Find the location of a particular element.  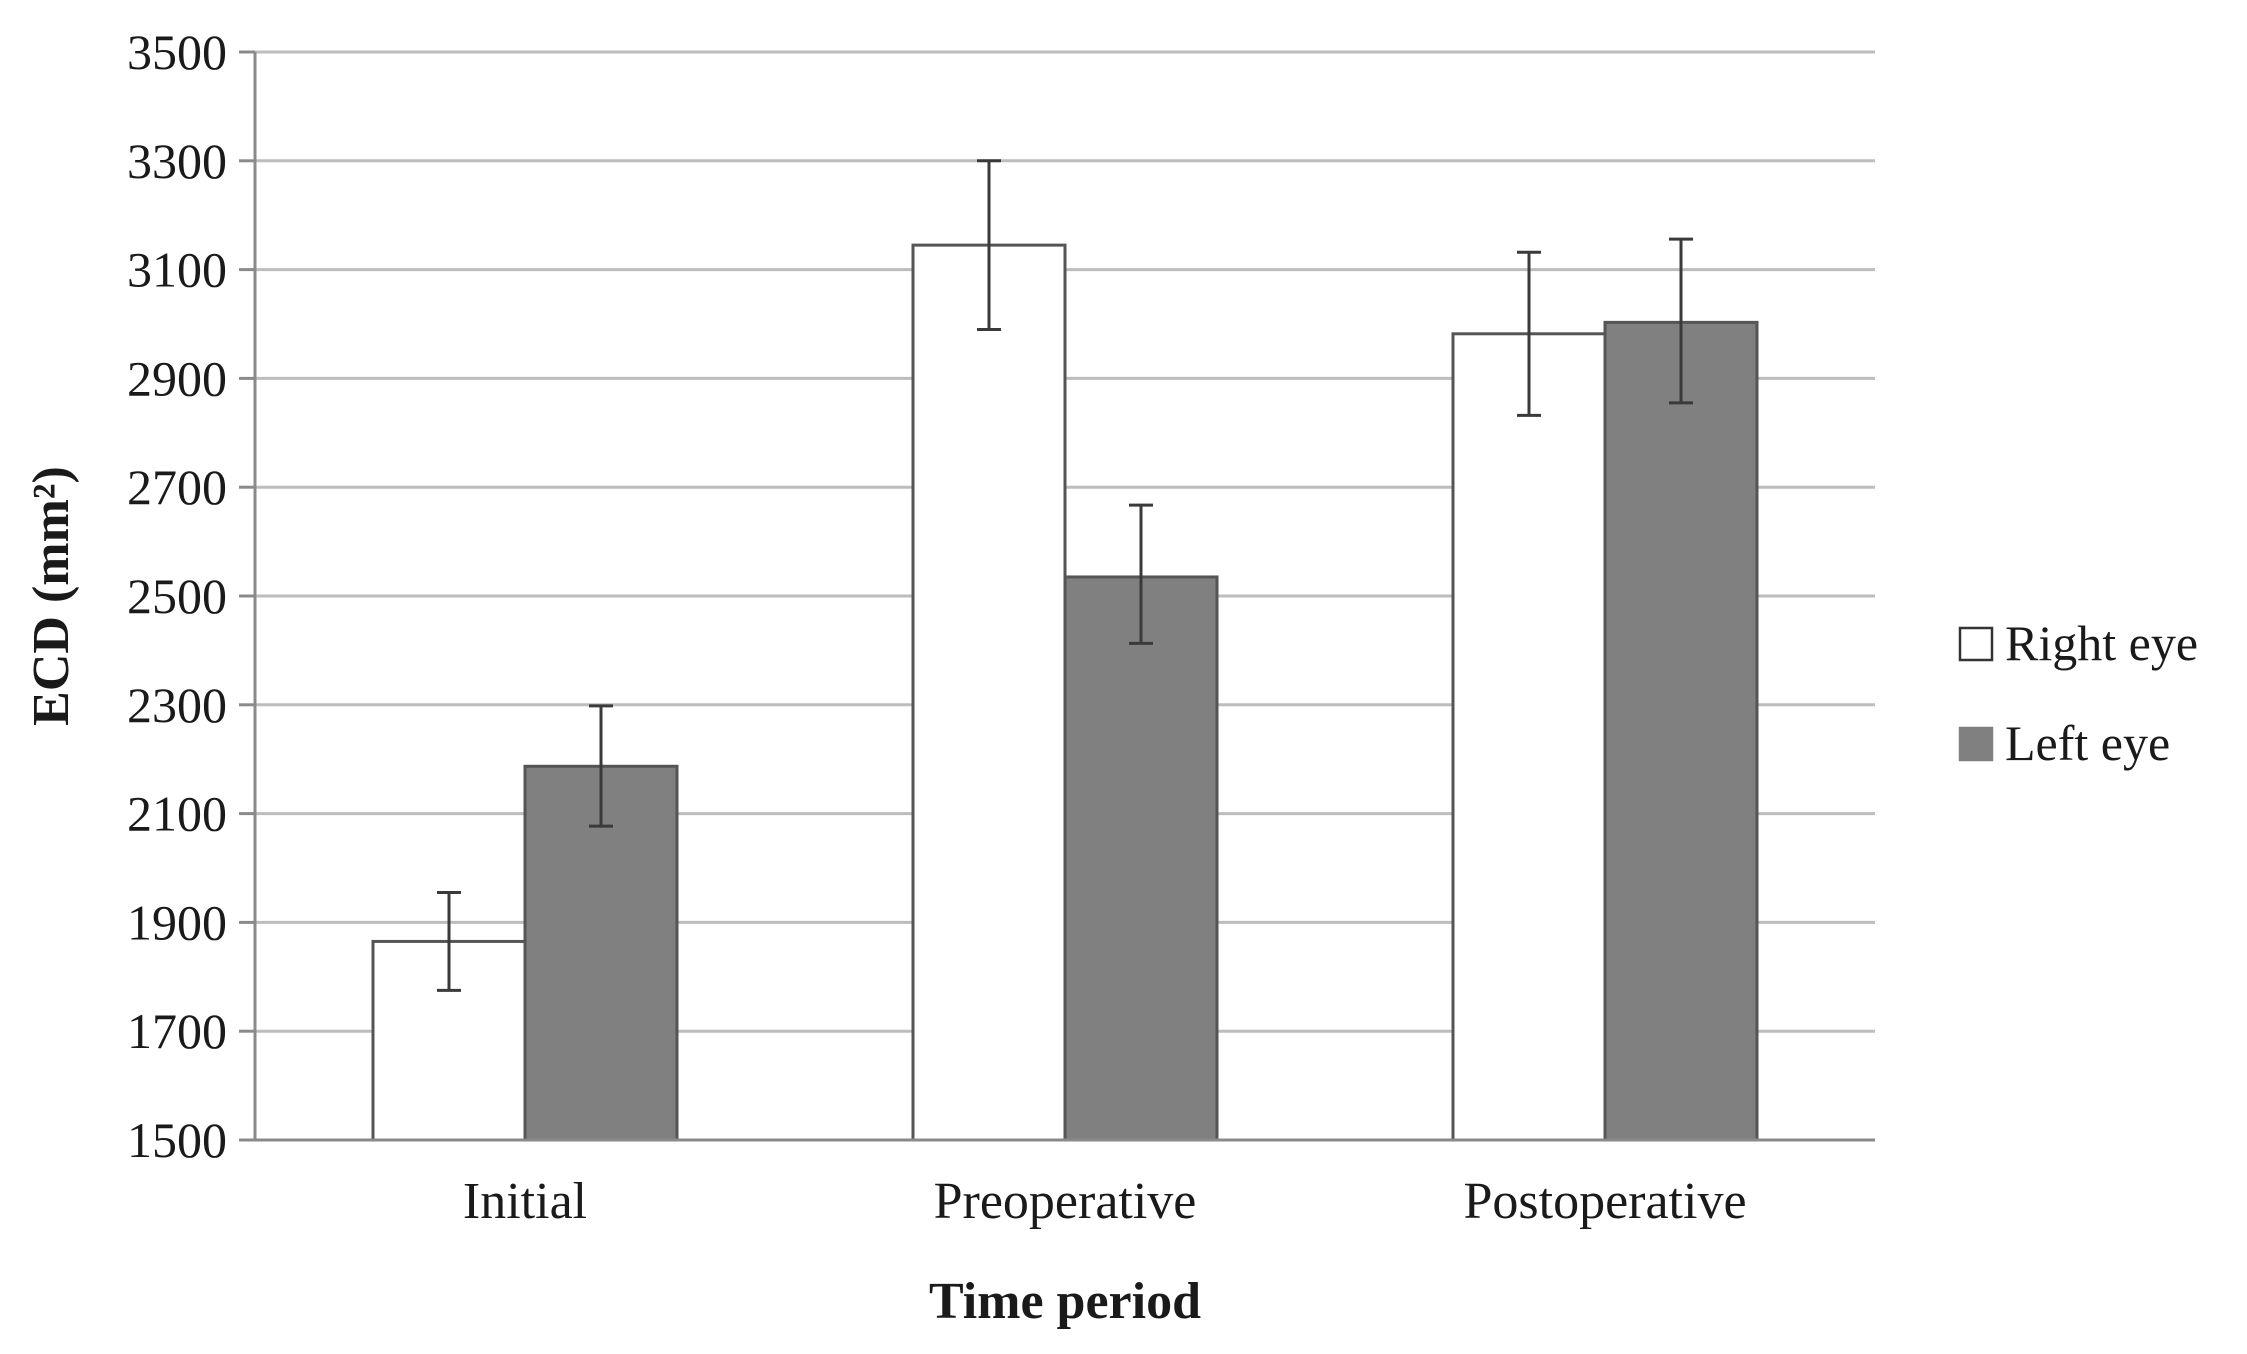

legend-label-left-eye: Left eye is located at coordinates (2087, 743).